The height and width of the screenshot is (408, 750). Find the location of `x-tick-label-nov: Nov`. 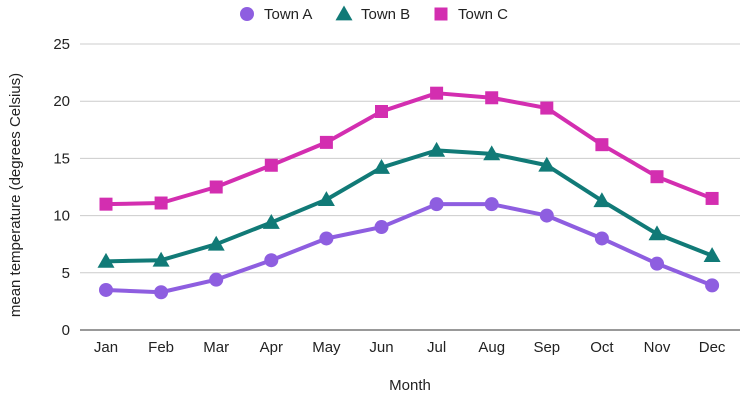

x-tick-label-nov: Nov is located at coordinates (657, 347).